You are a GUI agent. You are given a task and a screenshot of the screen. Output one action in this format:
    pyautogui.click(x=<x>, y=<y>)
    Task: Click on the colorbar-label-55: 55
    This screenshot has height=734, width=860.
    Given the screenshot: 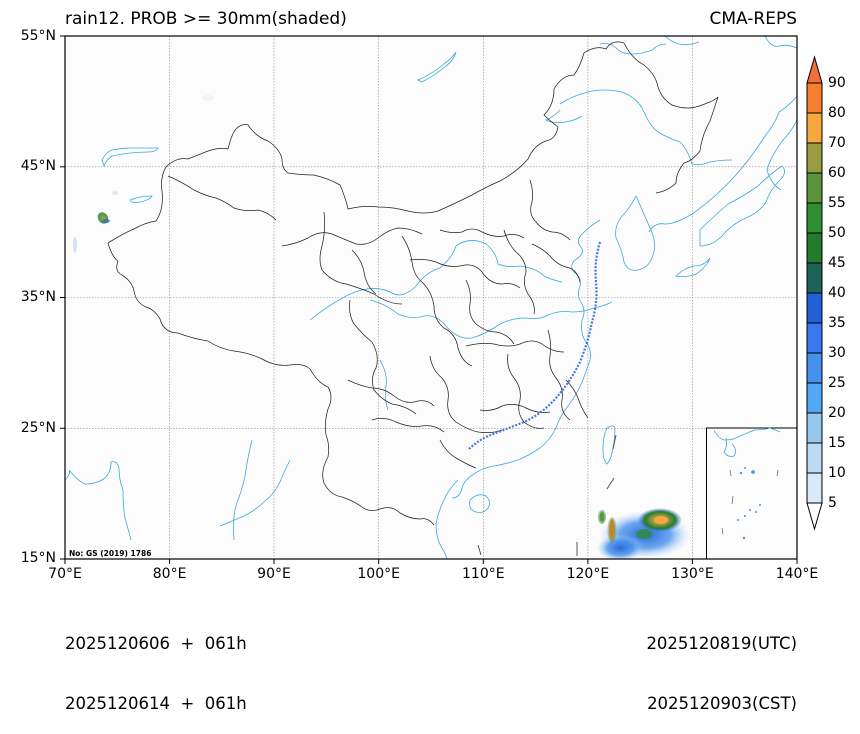 What is the action you would take?
    pyautogui.click(x=837, y=203)
    